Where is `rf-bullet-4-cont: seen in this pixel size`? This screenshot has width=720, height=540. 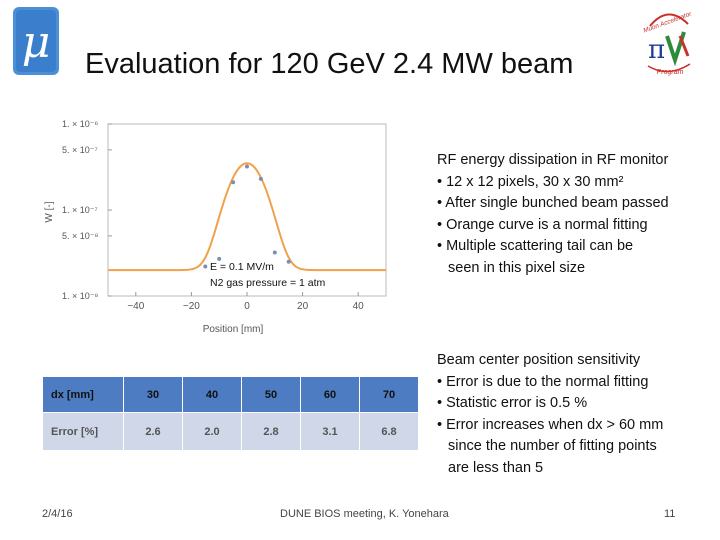 rf-bullet-4-cont: seen in this pixel size is located at coordinates (517, 267).